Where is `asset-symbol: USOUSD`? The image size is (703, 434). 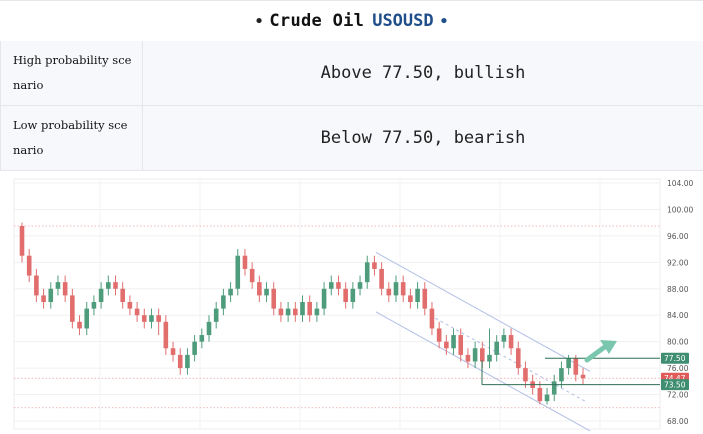
asset-symbol: USOUSD is located at coordinates (403, 21).